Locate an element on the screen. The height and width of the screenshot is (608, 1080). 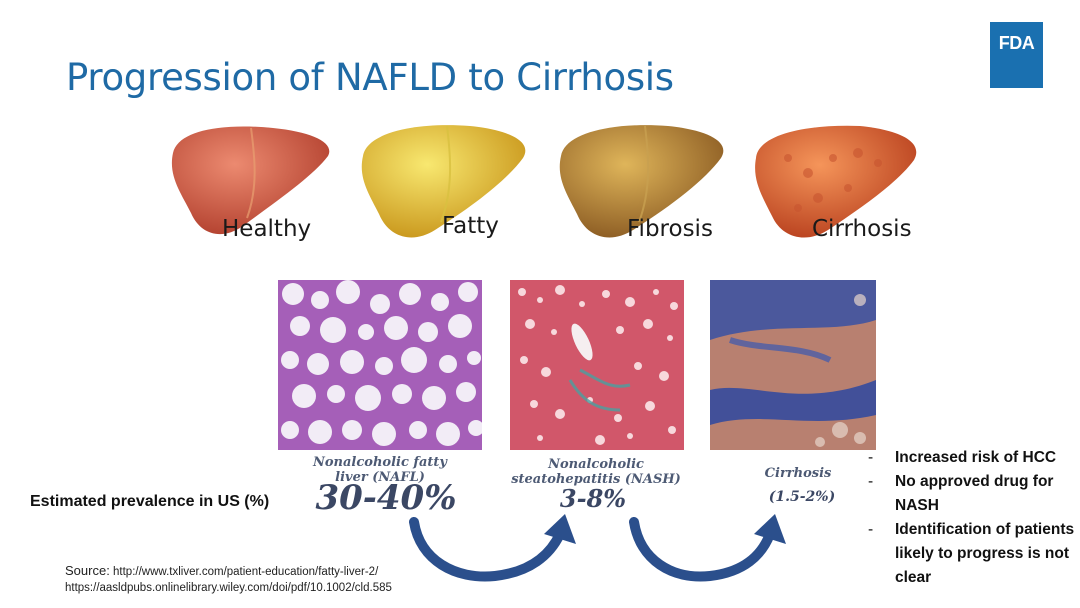
cirrhosis-histology-image is located at coordinates (793, 365).